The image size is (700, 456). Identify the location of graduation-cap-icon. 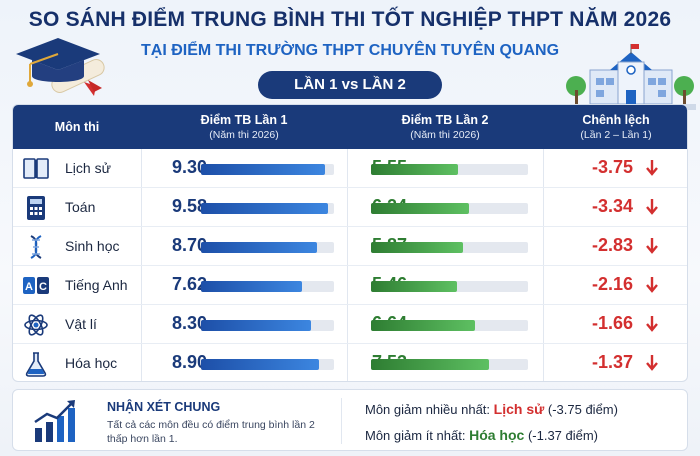
(60, 67).